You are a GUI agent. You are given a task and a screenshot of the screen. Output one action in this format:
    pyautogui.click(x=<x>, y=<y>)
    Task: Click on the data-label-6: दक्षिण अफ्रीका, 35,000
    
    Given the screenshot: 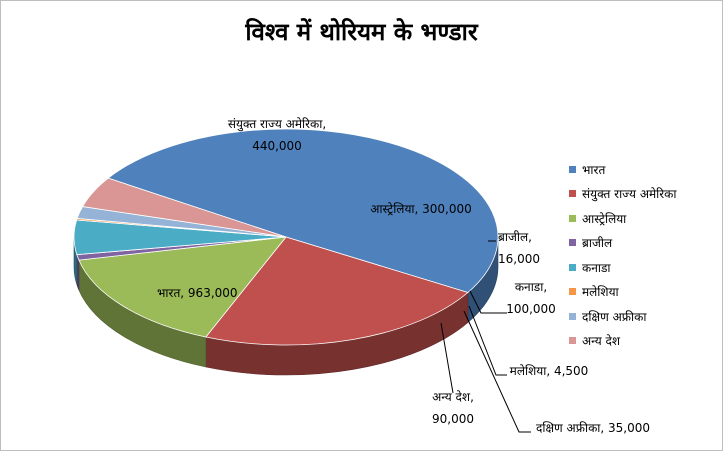 What is the action you would take?
    pyautogui.click(x=593, y=428)
    